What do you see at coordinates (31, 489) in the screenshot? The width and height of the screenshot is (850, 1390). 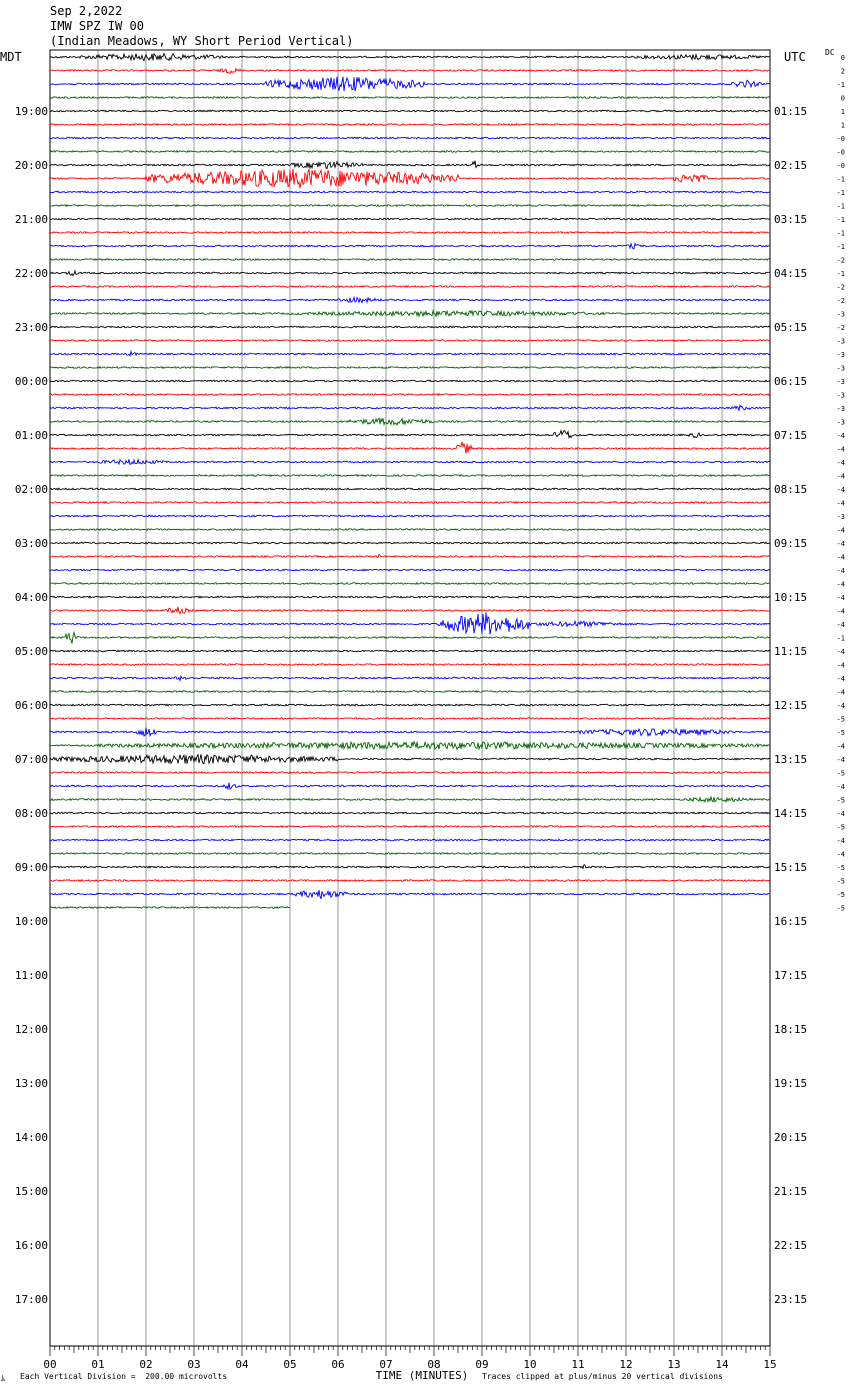 I see `local-hour-label: 02:00` at bounding box center [31, 489].